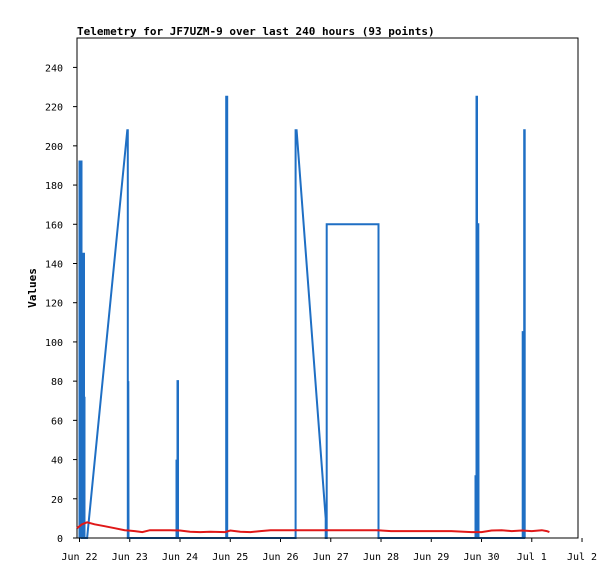  What do you see at coordinates (481, 557) in the screenshot?
I see `x-tick-label: Jun 30` at bounding box center [481, 557].